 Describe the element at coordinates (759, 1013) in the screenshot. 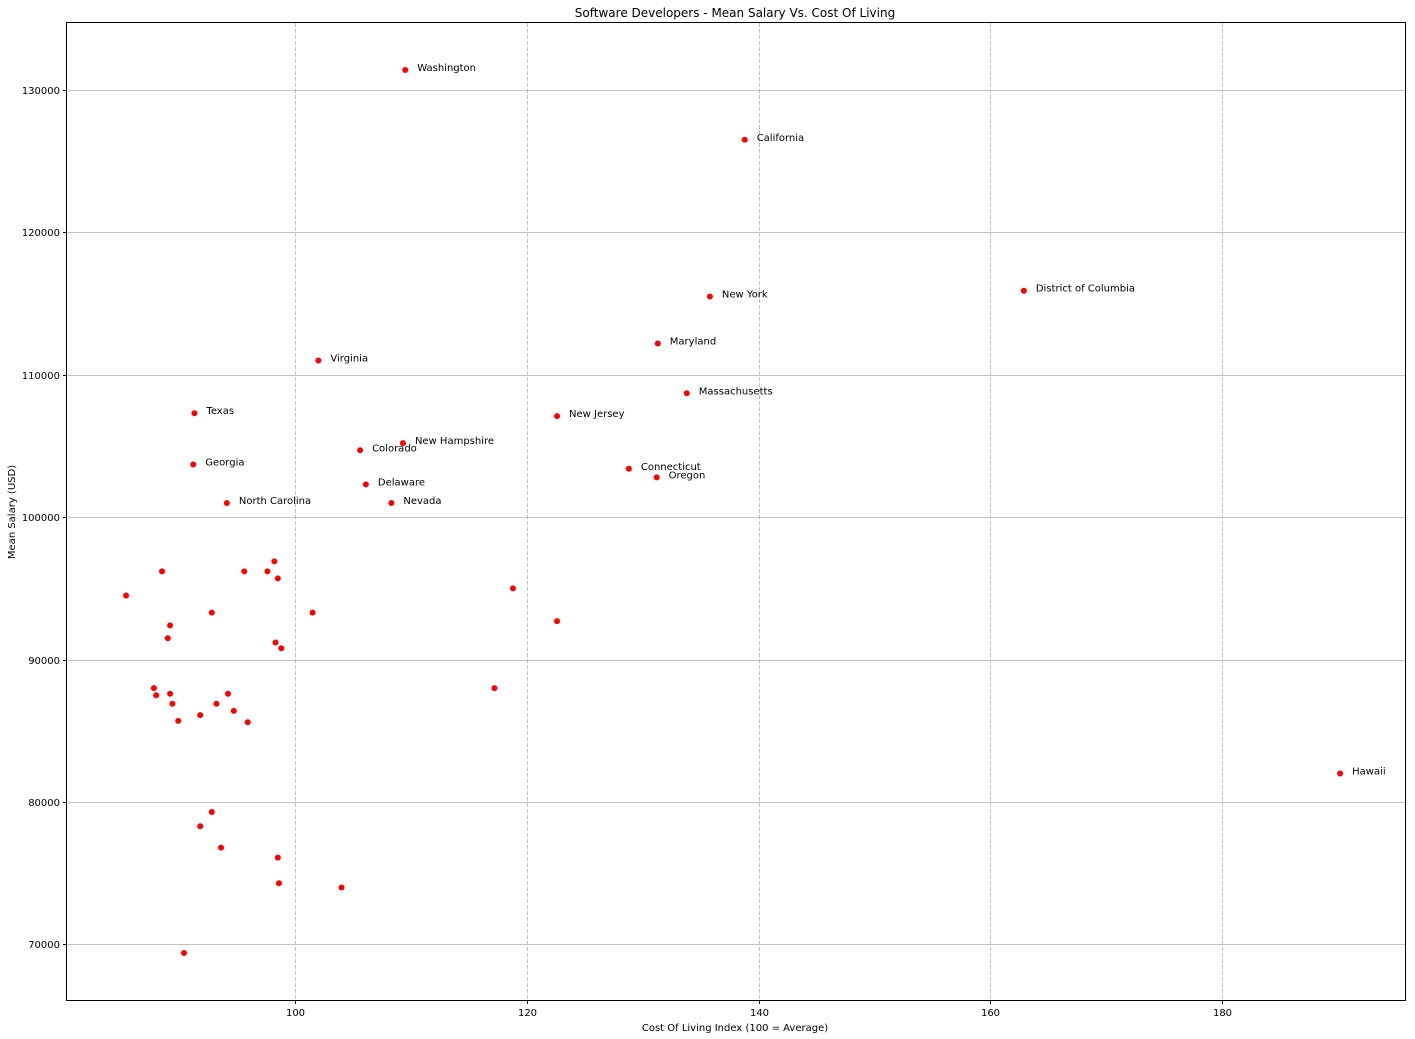

I see `x-tick-label: 140` at that location.